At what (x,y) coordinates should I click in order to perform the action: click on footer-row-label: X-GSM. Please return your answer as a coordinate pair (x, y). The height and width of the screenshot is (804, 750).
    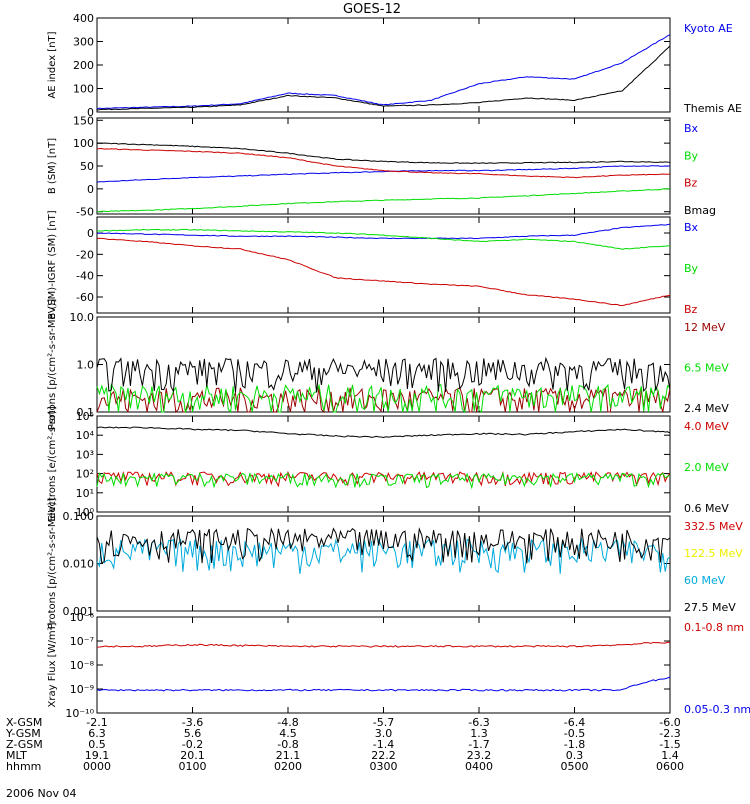
    Looking at the image, I should click on (24, 722).